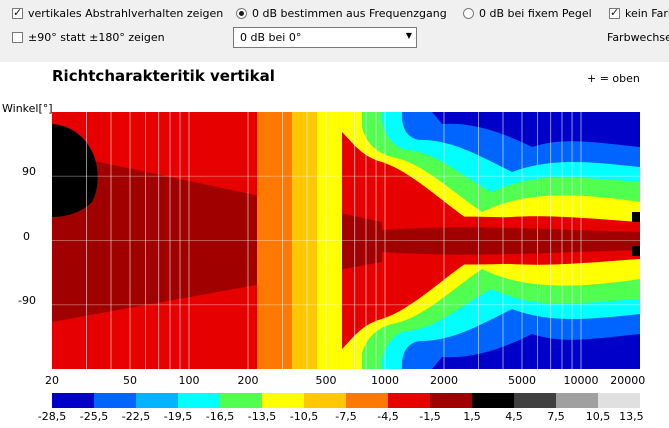  I want to click on colorbar-tick-label: -22,5, so click(136, 416).